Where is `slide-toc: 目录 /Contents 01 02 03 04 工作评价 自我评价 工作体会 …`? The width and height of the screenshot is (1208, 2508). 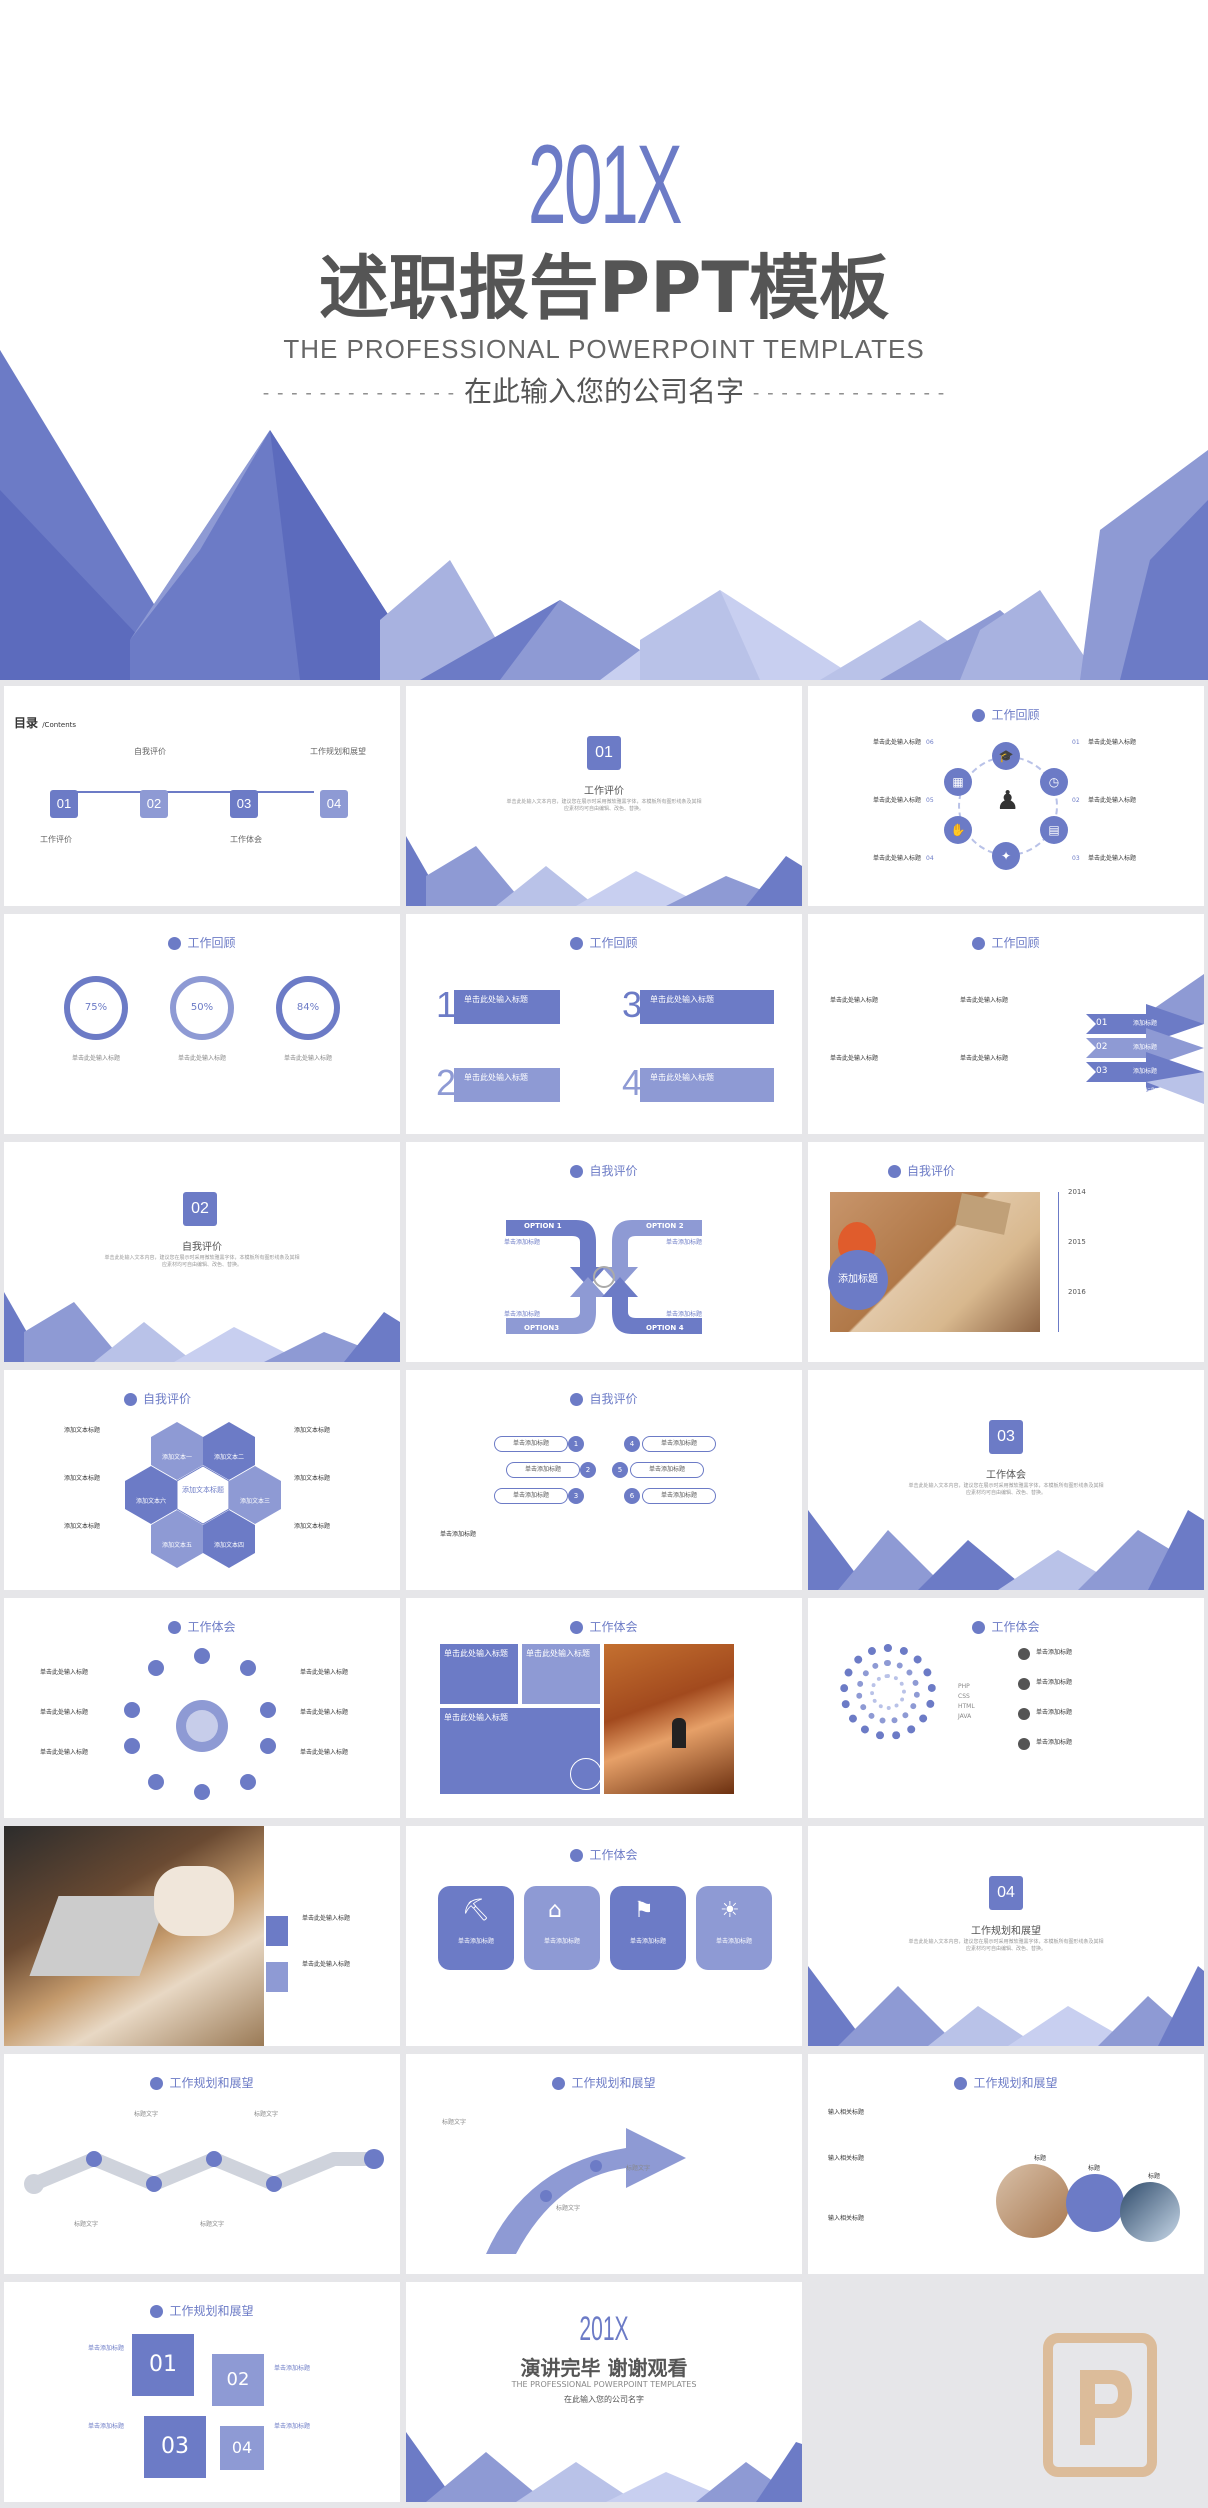 slide-toc: 目录 /Contents 01 02 03 04 工作评价 自我评价 工作体会 … is located at coordinates (202, 796).